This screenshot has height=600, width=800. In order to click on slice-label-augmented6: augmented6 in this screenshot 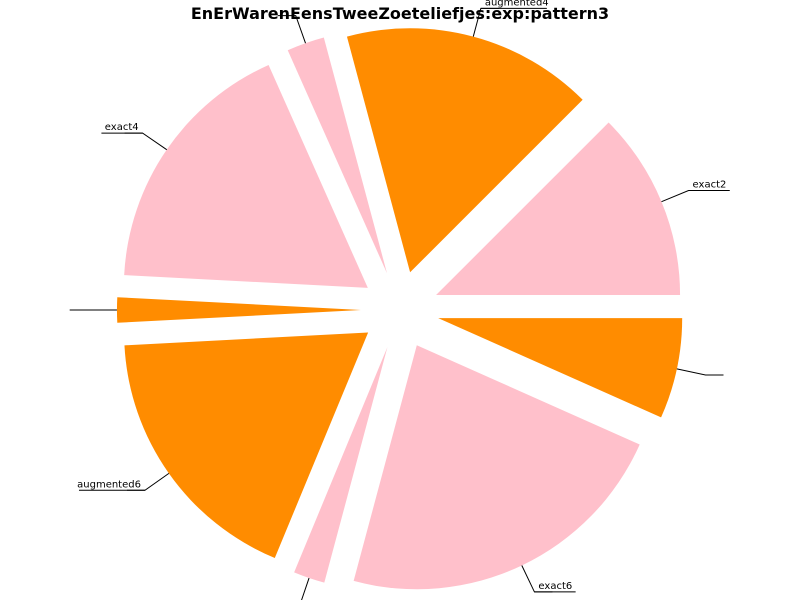, I will do `click(109, 484)`.